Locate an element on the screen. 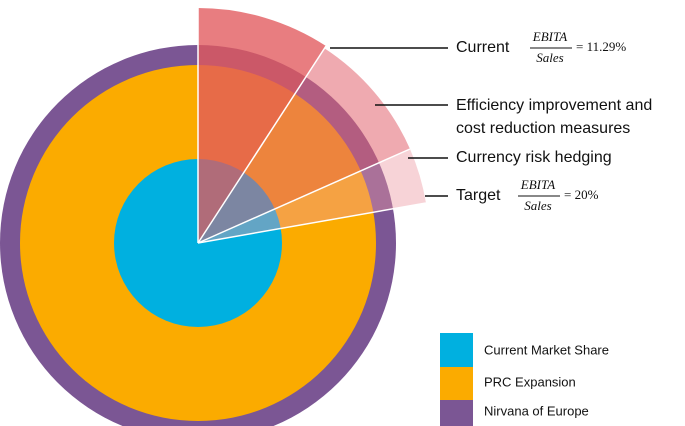 Image resolution: width=685 pixels, height=426 pixels. callout-label: Currency risk hedging is located at coordinates (534, 157).